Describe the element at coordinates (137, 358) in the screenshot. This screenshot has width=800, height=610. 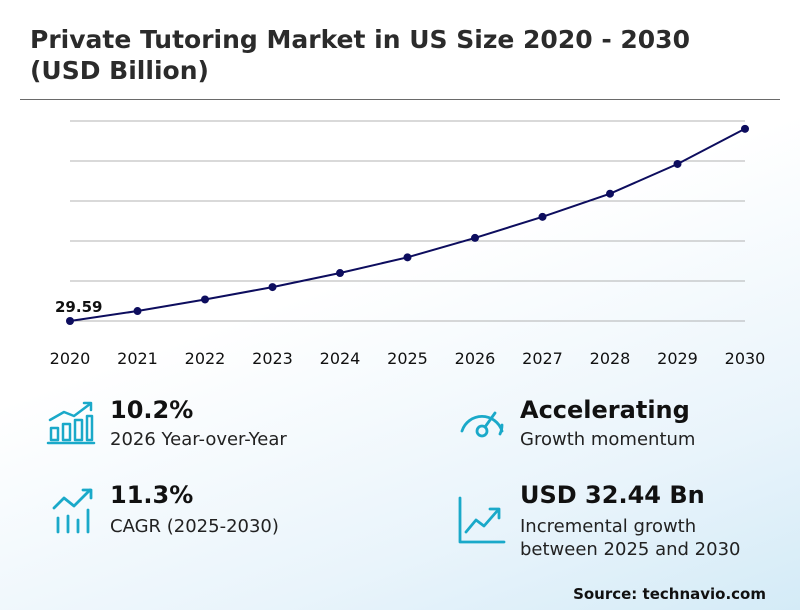
I see `x-tick-label: 2021` at that location.